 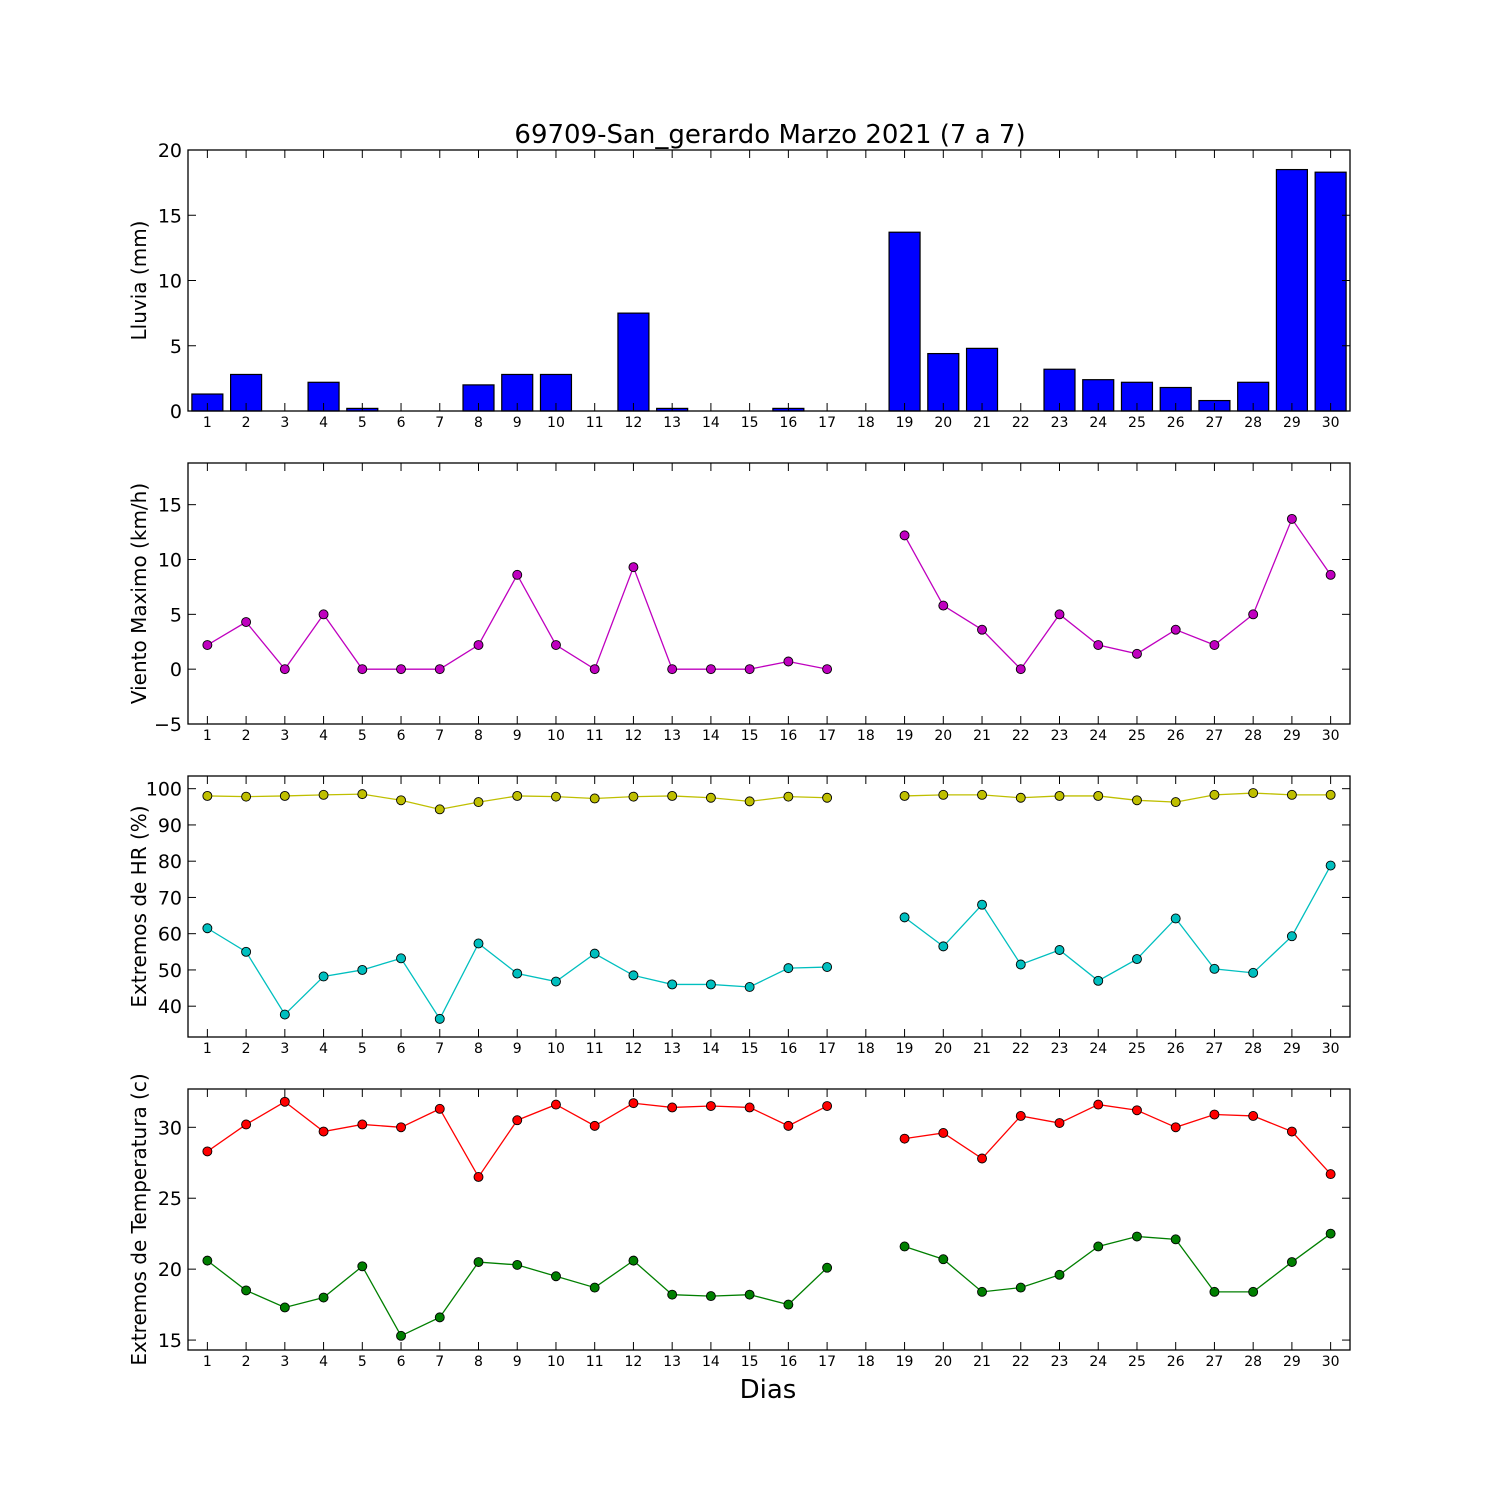 What do you see at coordinates (1292, 1049) in the screenshot?
I see `xtick-label: 29` at bounding box center [1292, 1049].